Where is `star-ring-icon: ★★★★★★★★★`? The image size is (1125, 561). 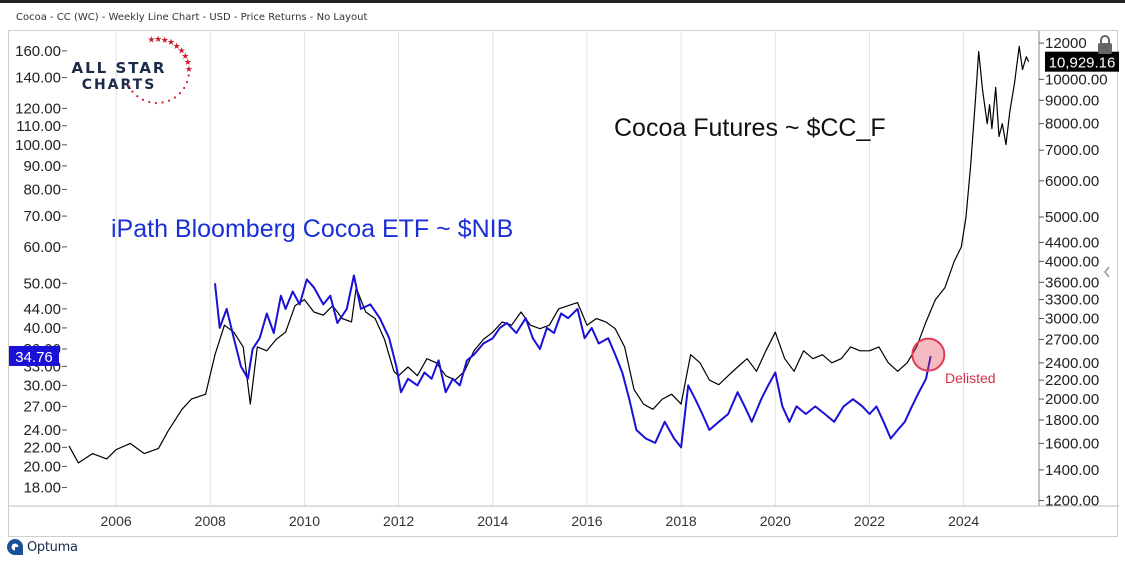
star-ring-icon: ★★★★★★★★★ is located at coordinates (160, 69).